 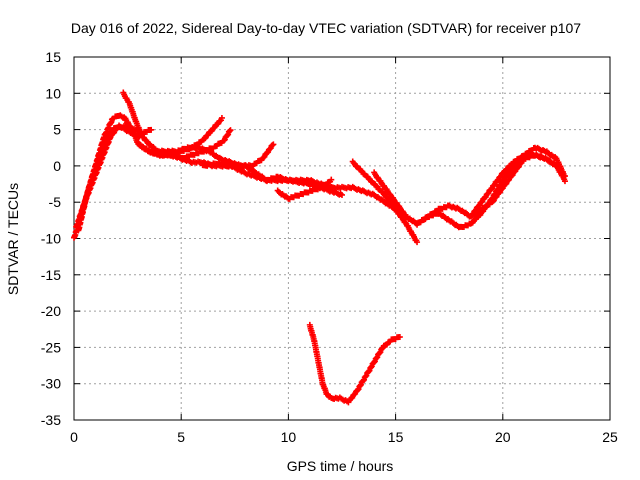 I want to click on x-tick-label: 15, so click(x=396, y=437).